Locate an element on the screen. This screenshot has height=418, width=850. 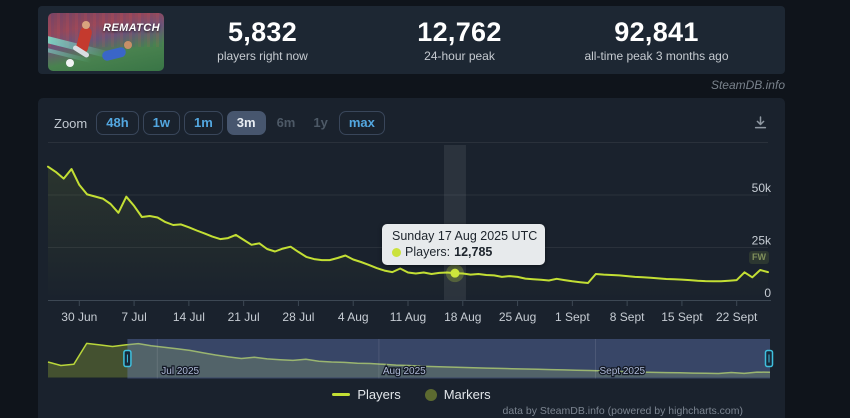
stat-24h-peak: 12,762 24-hour peak is located at coordinates (459, 39).